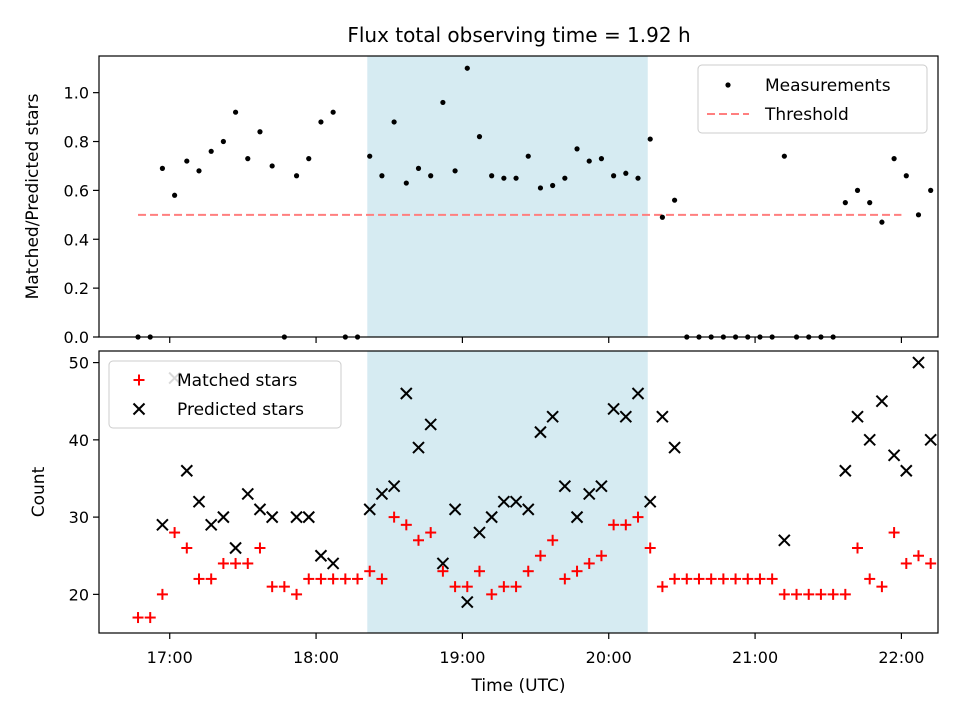 The image size is (960, 720). What do you see at coordinates (536, 340) in the screenshot?
I see `ratio-x-ticks` at bounding box center [536, 340].